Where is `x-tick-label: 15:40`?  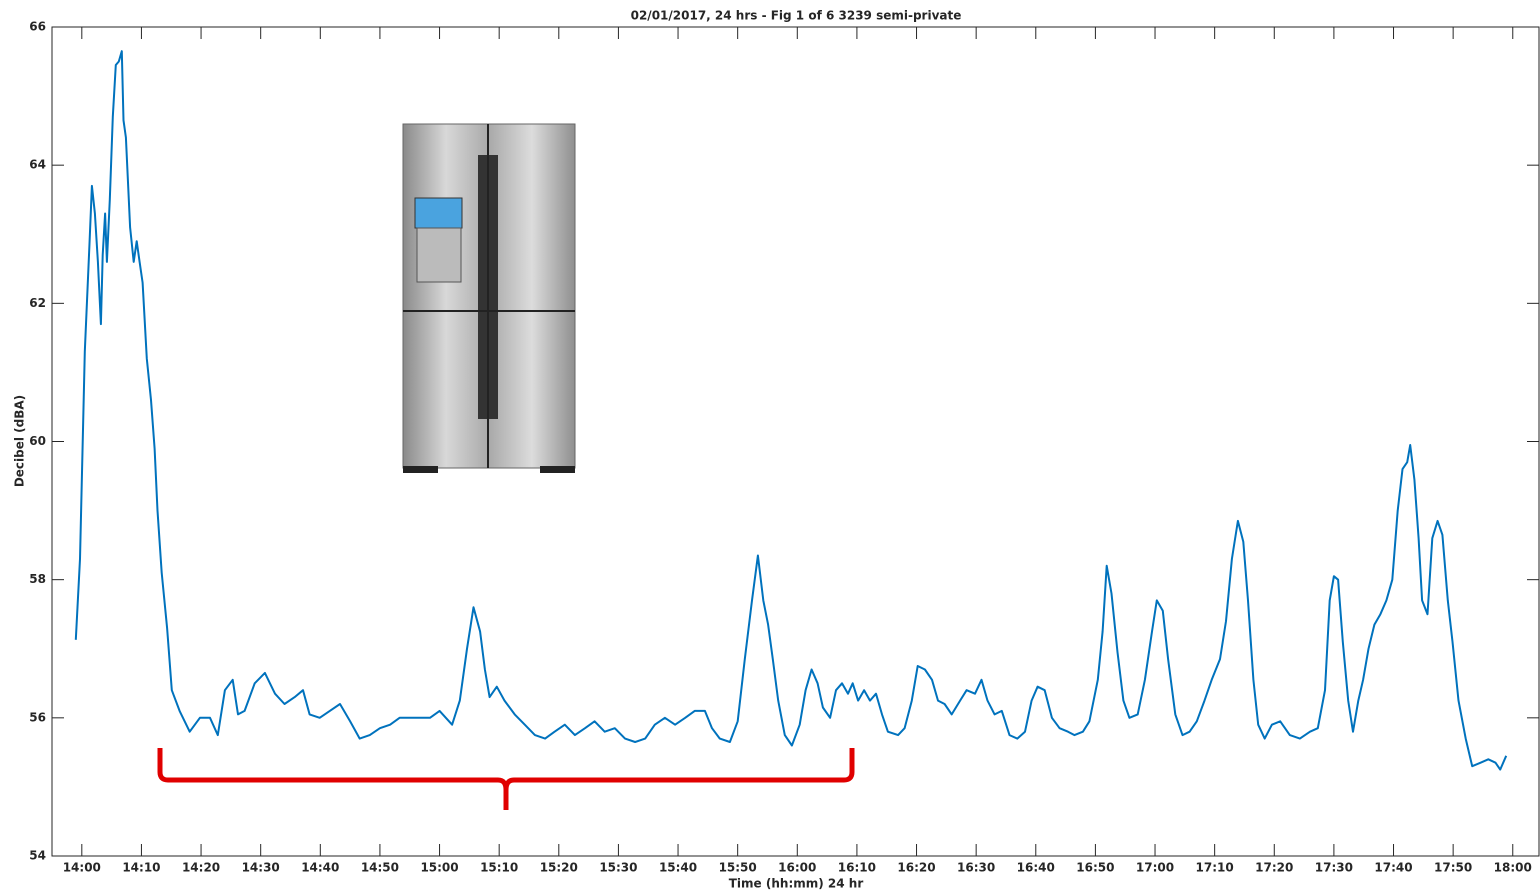
x-tick-label: 15:40 is located at coordinates (678, 868).